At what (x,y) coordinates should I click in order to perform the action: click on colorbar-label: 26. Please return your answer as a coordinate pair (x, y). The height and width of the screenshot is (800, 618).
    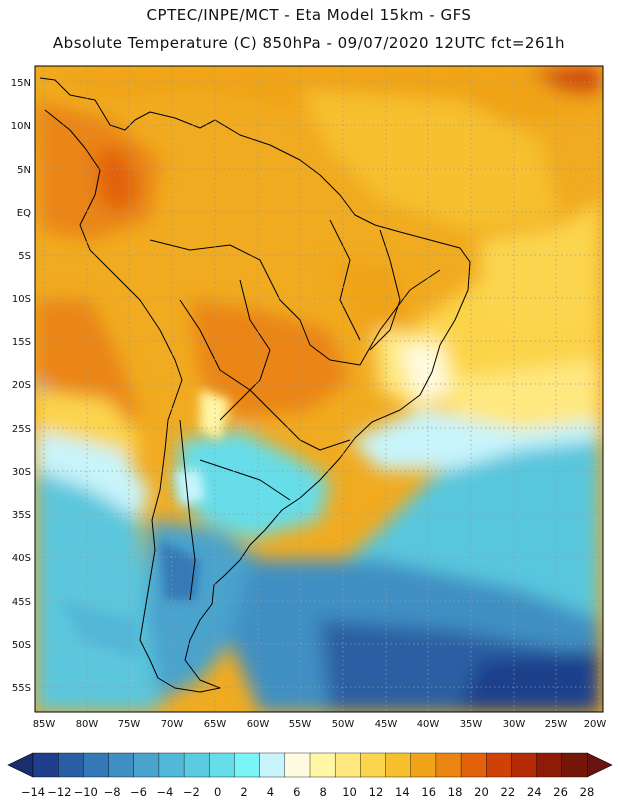
    Looking at the image, I should click on (560, 792).